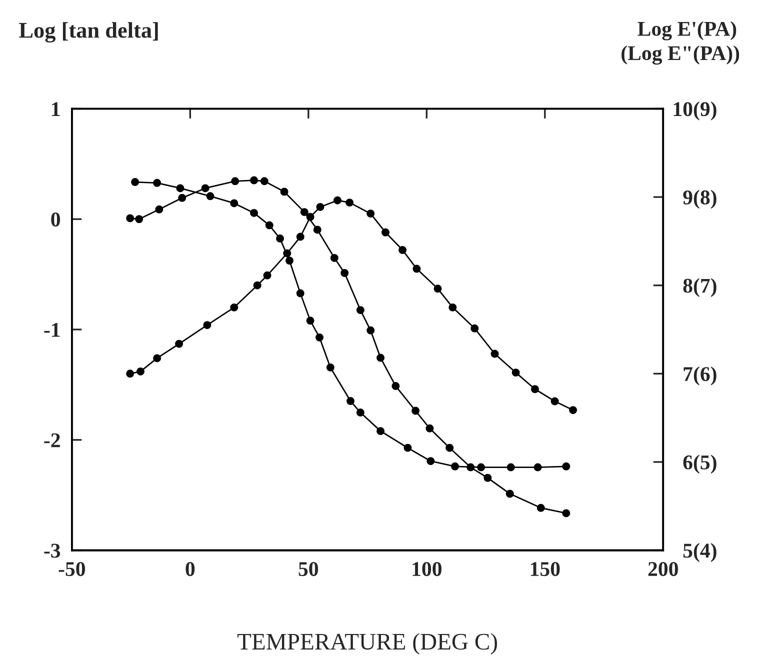 The image size is (757, 663). What do you see at coordinates (705, 111) in the screenshot?
I see `y3-tick-label: (9)` at bounding box center [705, 111].